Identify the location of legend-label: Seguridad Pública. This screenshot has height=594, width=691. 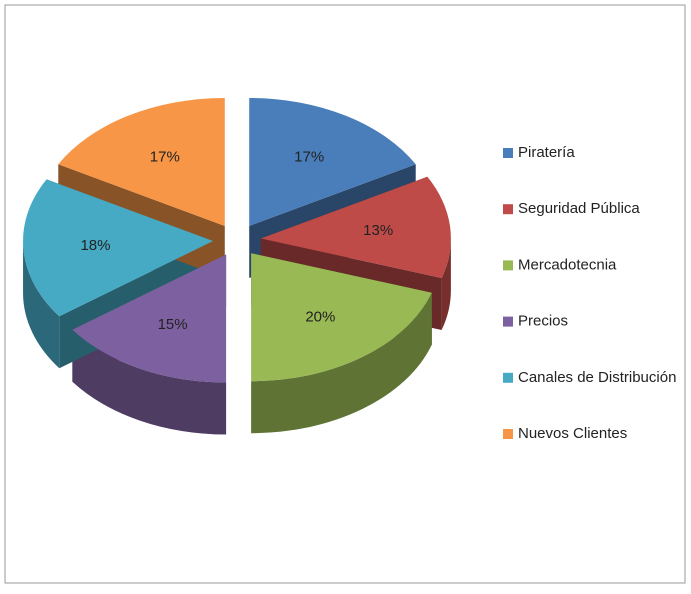
(579, 208).